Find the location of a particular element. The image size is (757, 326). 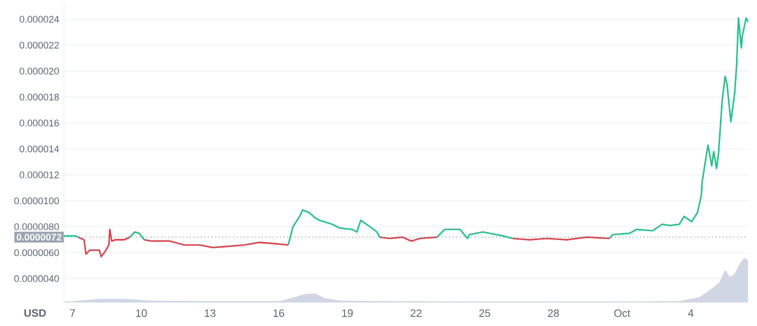

y-tick-label: 0.0000060 is located at coordinates (36, 252).